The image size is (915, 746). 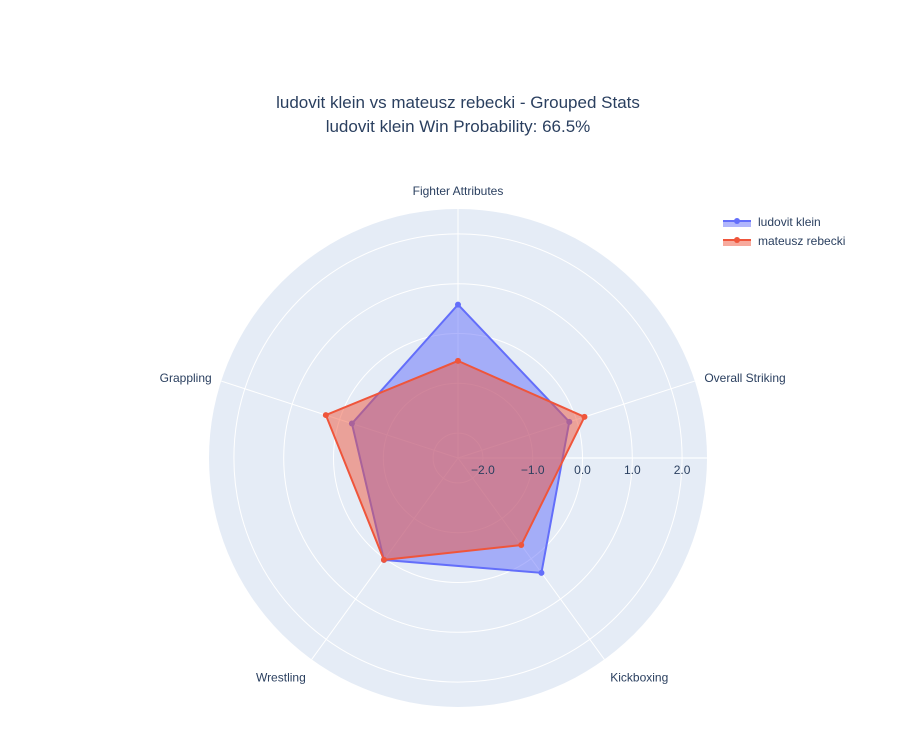 I want to click on legend-item: ludovit klein, so click(x=772, y=222).